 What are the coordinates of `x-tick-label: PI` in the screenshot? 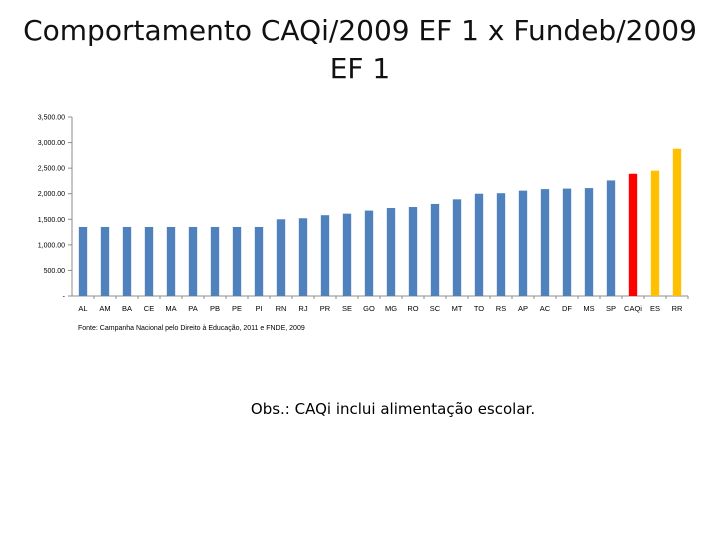 It's located at (258, 308).